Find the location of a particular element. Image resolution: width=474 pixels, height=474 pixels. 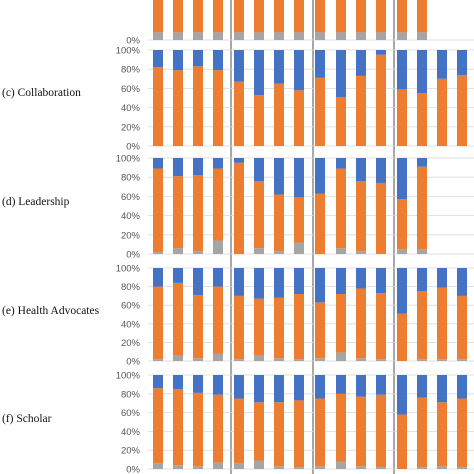

panel-label: (c) Collaboration is located at coordinates (41, 93).